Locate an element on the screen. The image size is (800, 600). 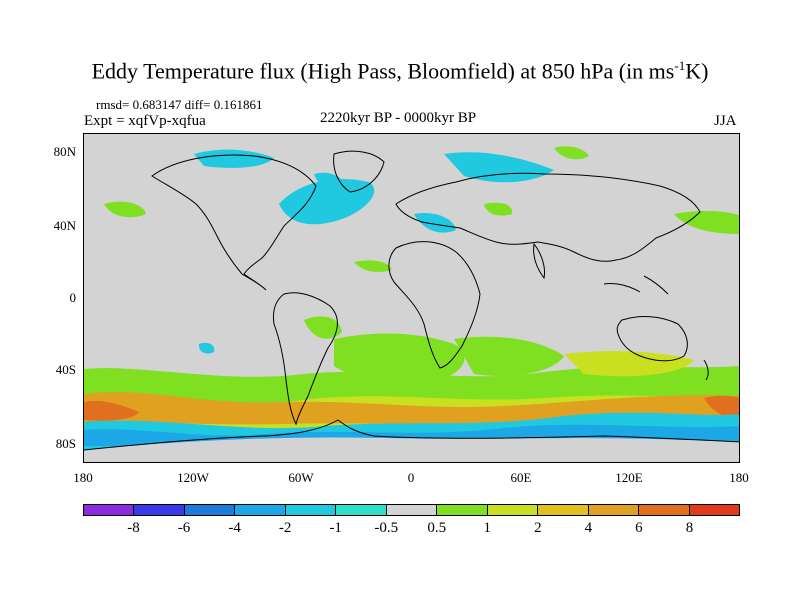
lon-tick-120w: 120W is located at coordinates (193, 477).